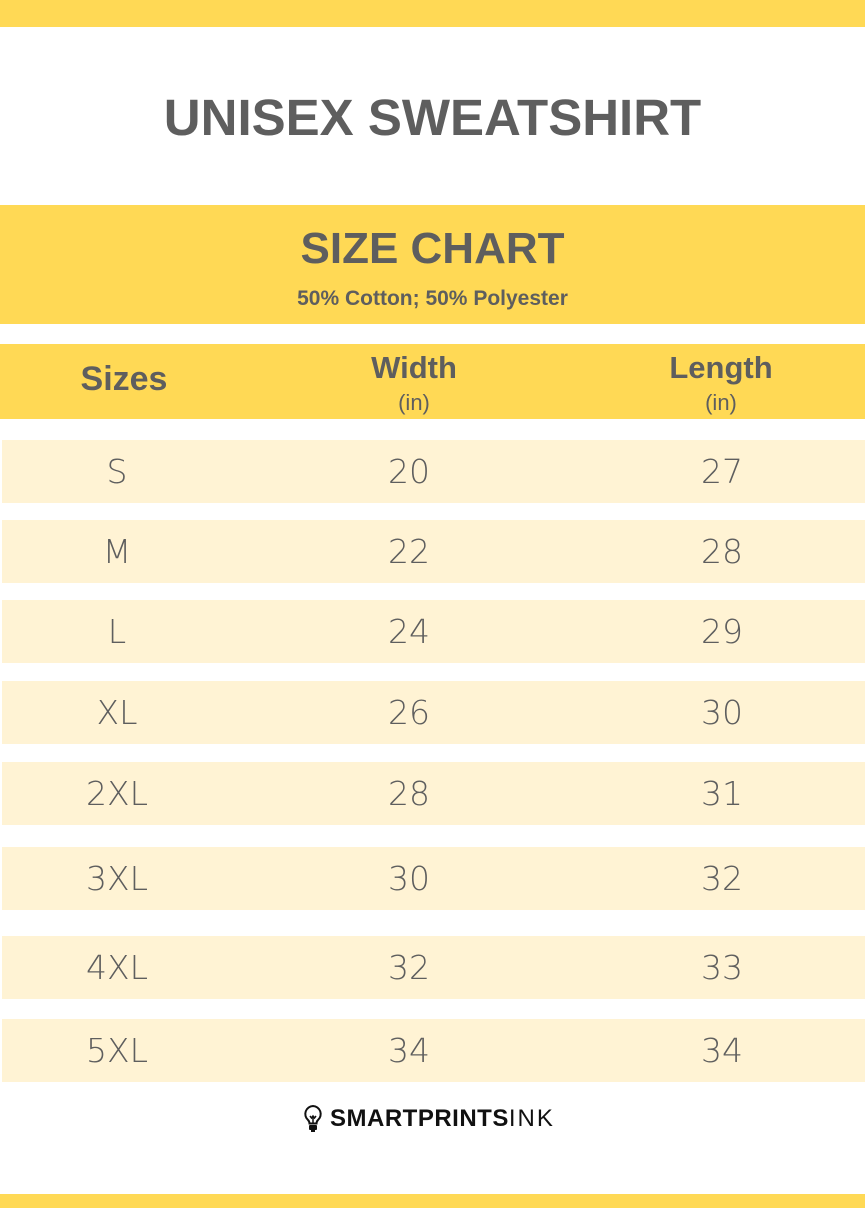  I want to click on brand-logo: SMARTPRINTS INK, so click(428, 1119).